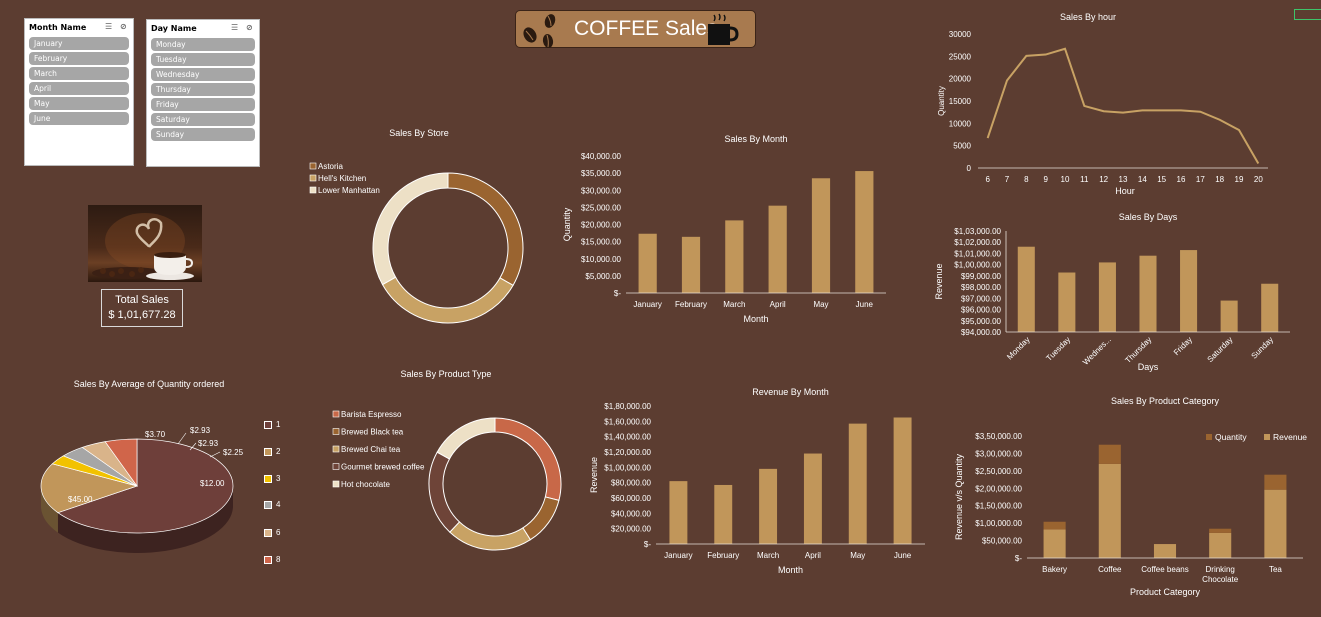 The width and height of the screenshot is (1321, 617). I want to click on legend-label: 8, so click(278, 559).